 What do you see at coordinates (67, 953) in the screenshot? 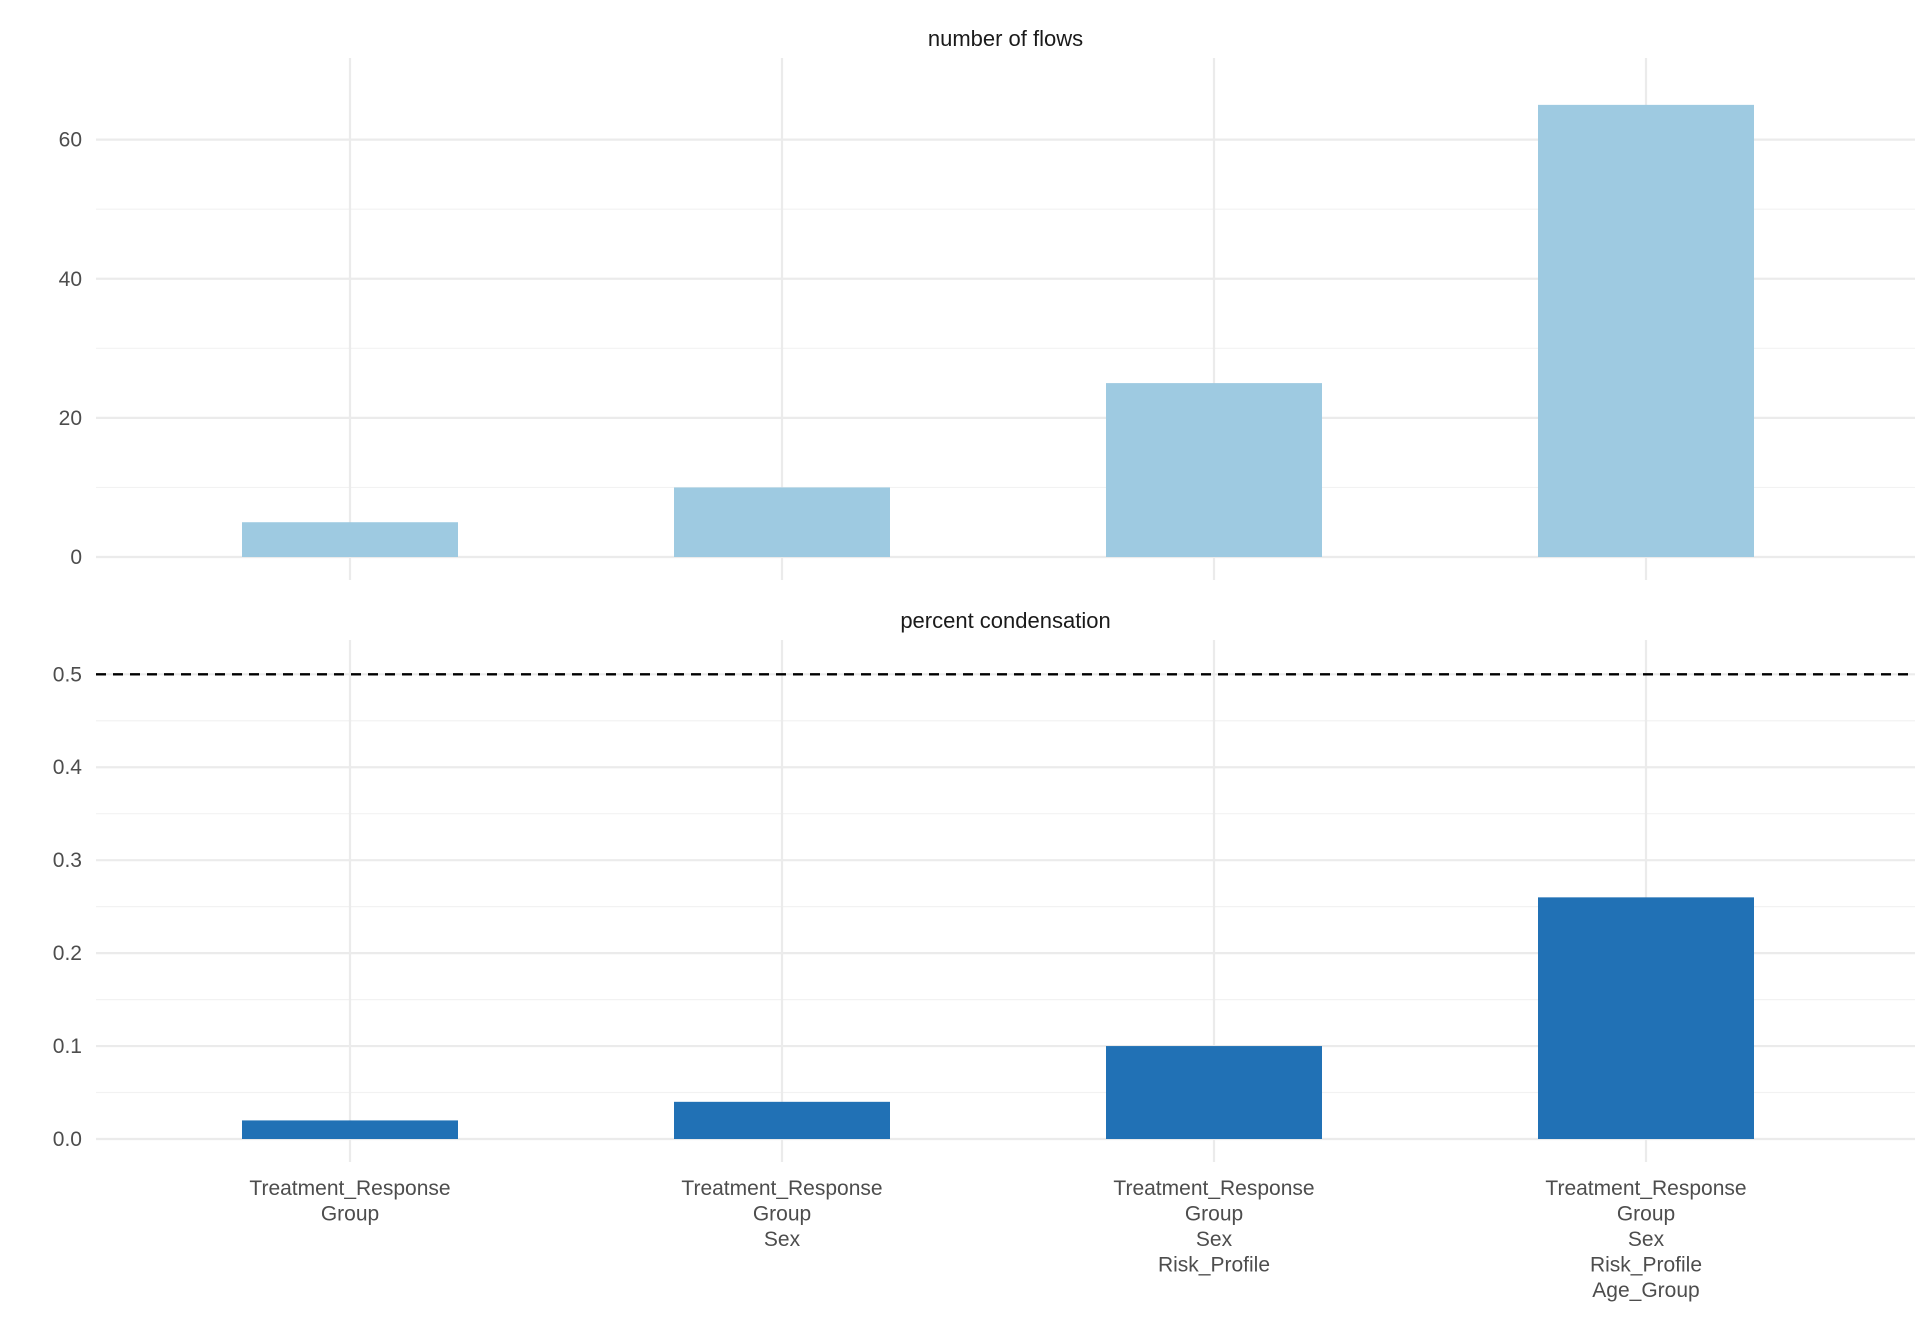
I see `y-tick-label: 0.2` at bounding box center [67, 953].